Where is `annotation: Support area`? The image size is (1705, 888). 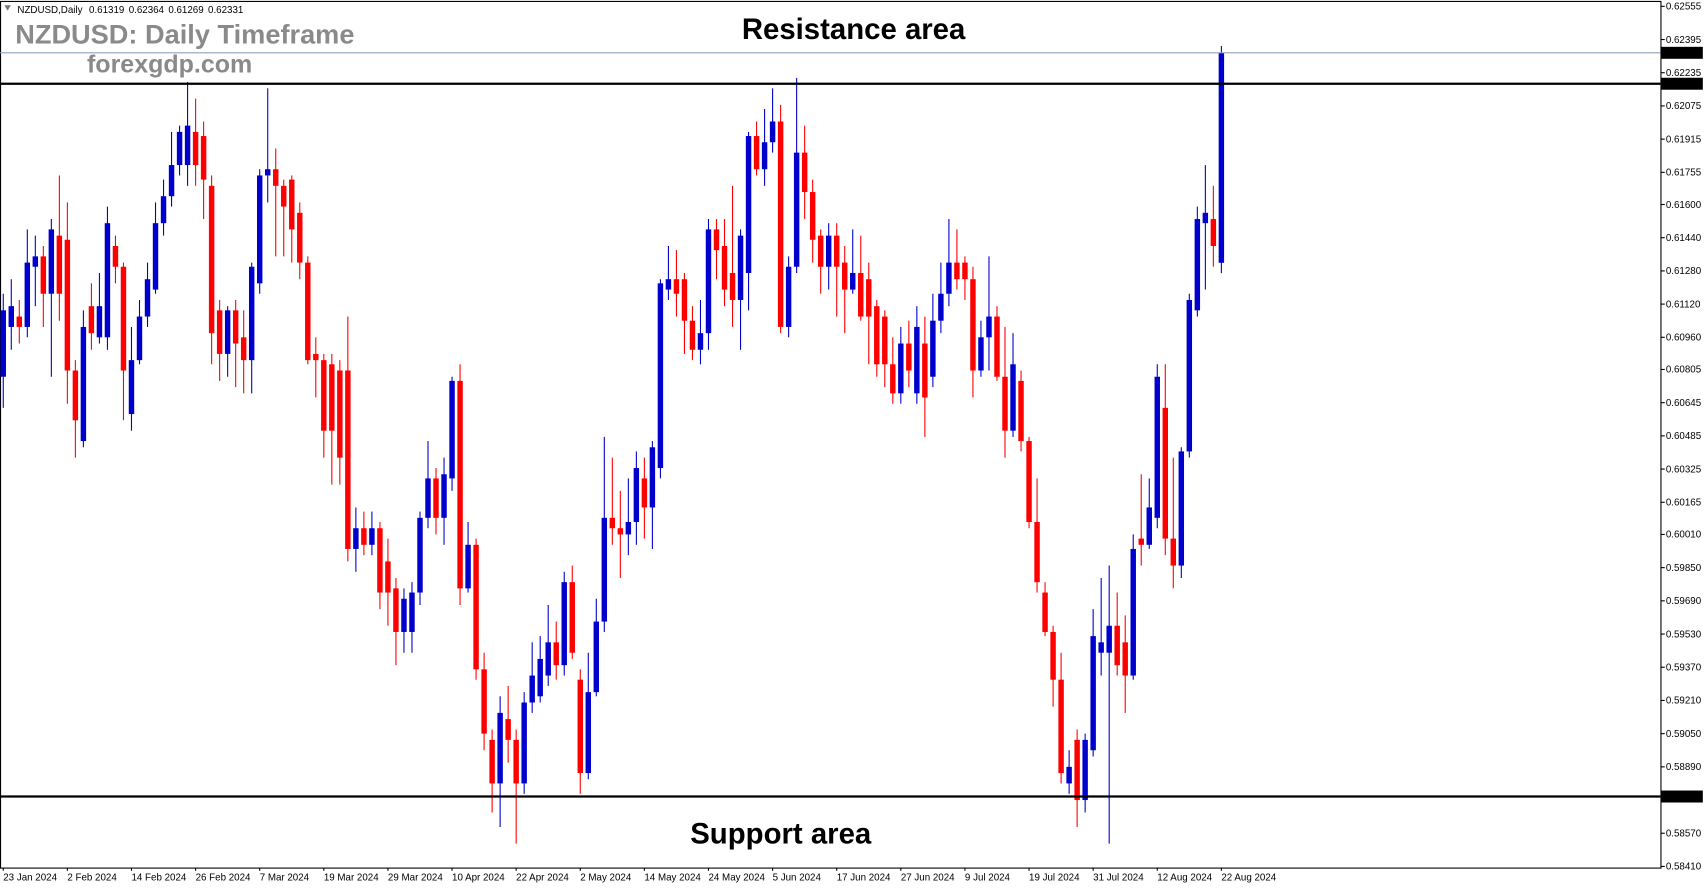 annotation: Support area is located at coordinates (781, 834).